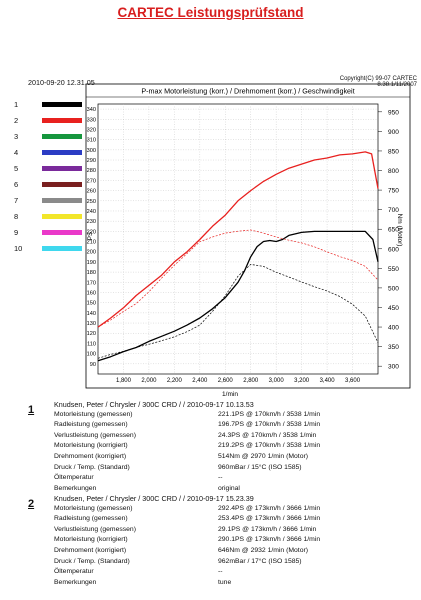 The width and height of the screenshot is (421, 600). What do you see at coordinates (91, 253) in the screenshot?
I see `y-tick-label-left: 200` at bounding box center [91, 253].